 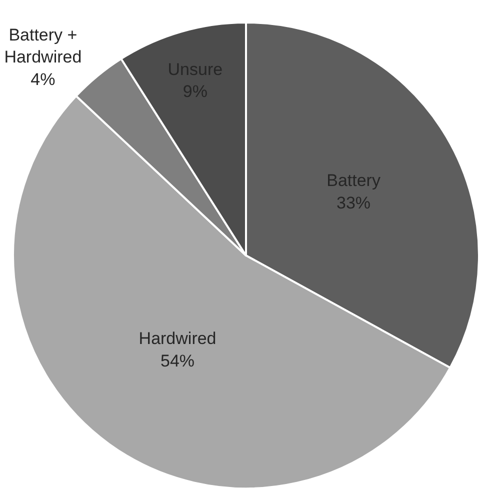 What do you see at coordinates (353, 202) in the screenshot?
I see `data-label: 33%` at bounding box center [353, 202].